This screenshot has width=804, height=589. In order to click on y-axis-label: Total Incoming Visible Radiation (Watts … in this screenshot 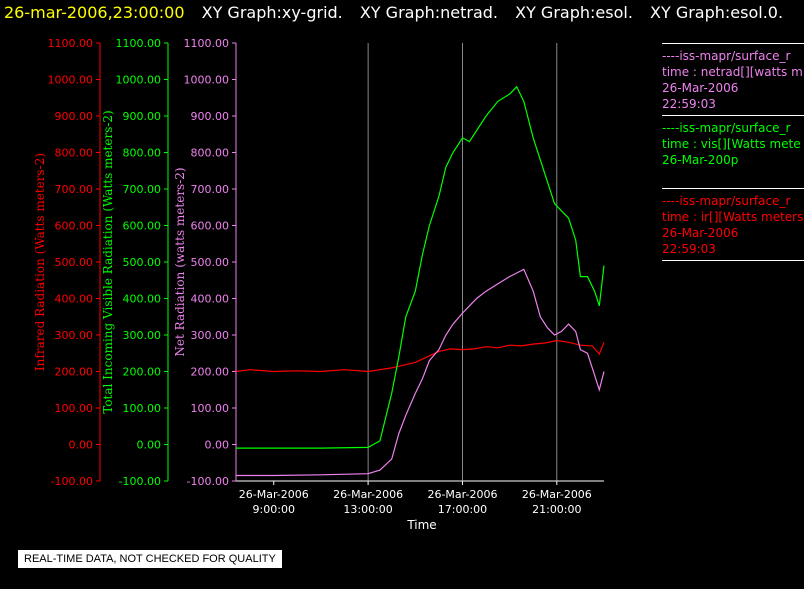, I will do `click(108, 262)`.